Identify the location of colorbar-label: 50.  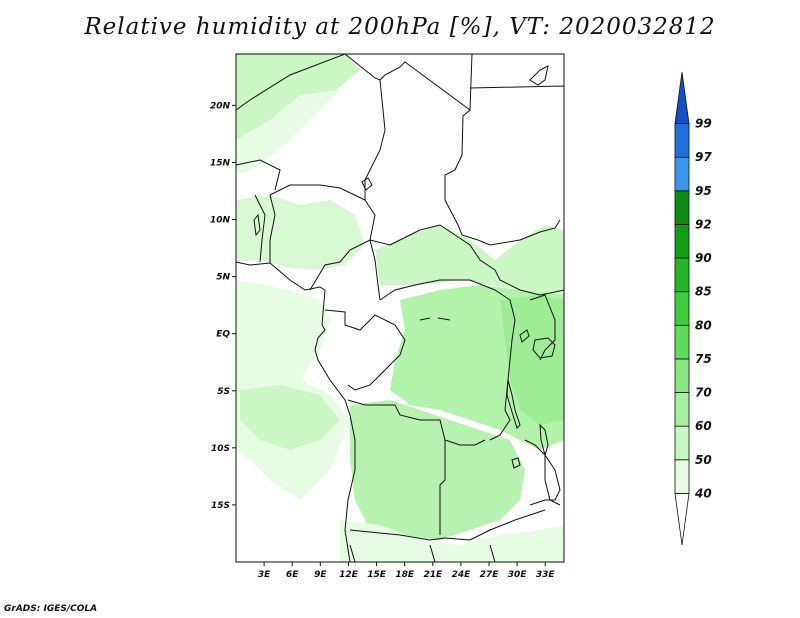
(703, 460).